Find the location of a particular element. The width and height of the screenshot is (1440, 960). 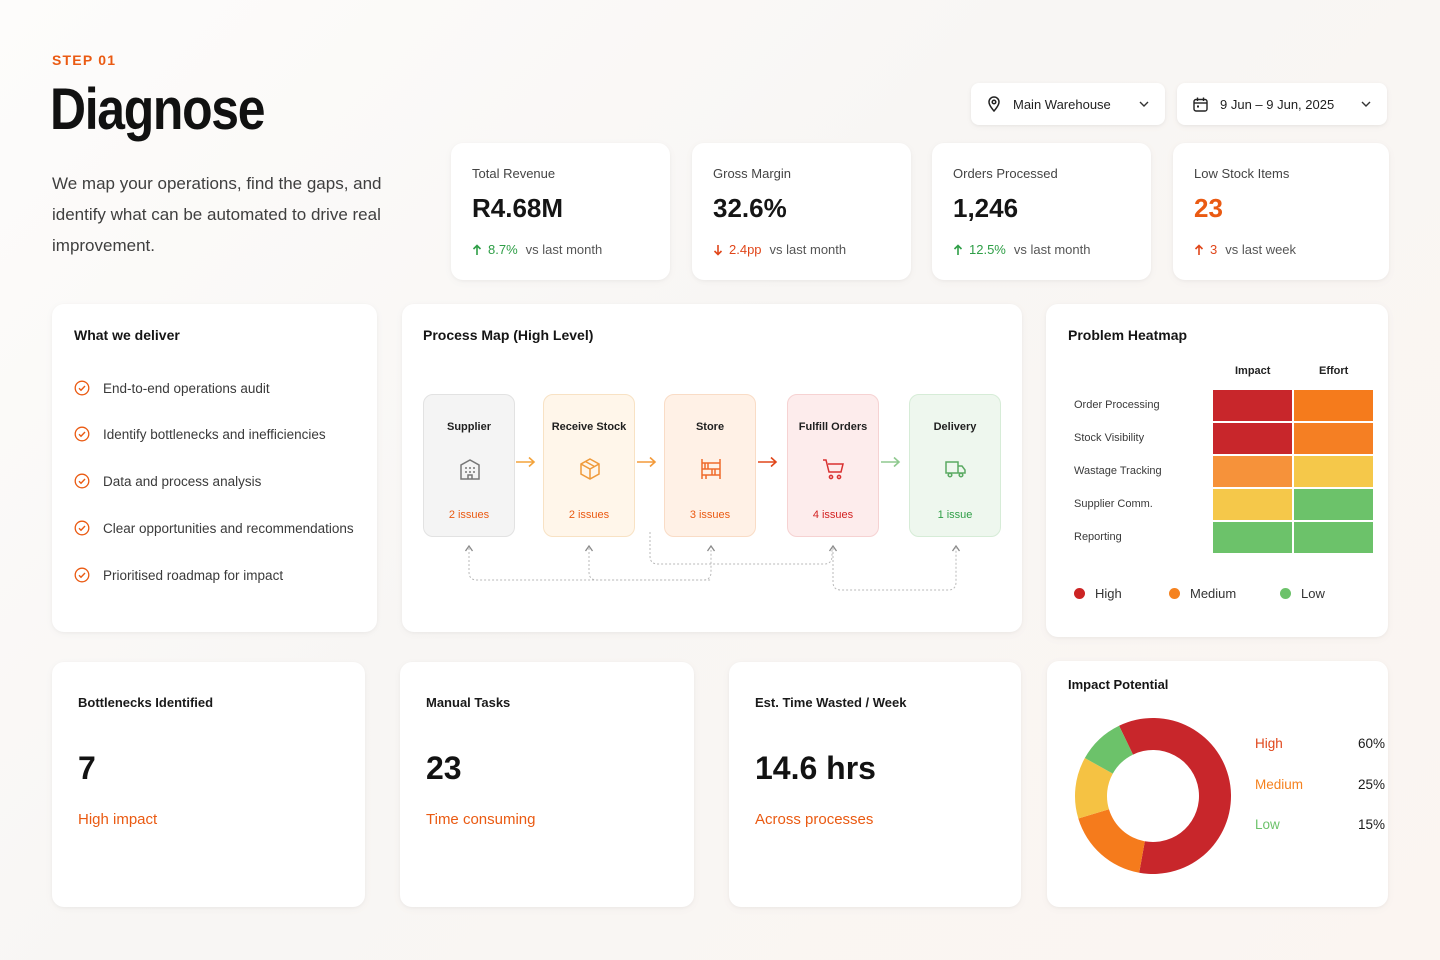

stat-label: Est. Time Wasted / Week is located at coordinates (831, 702).